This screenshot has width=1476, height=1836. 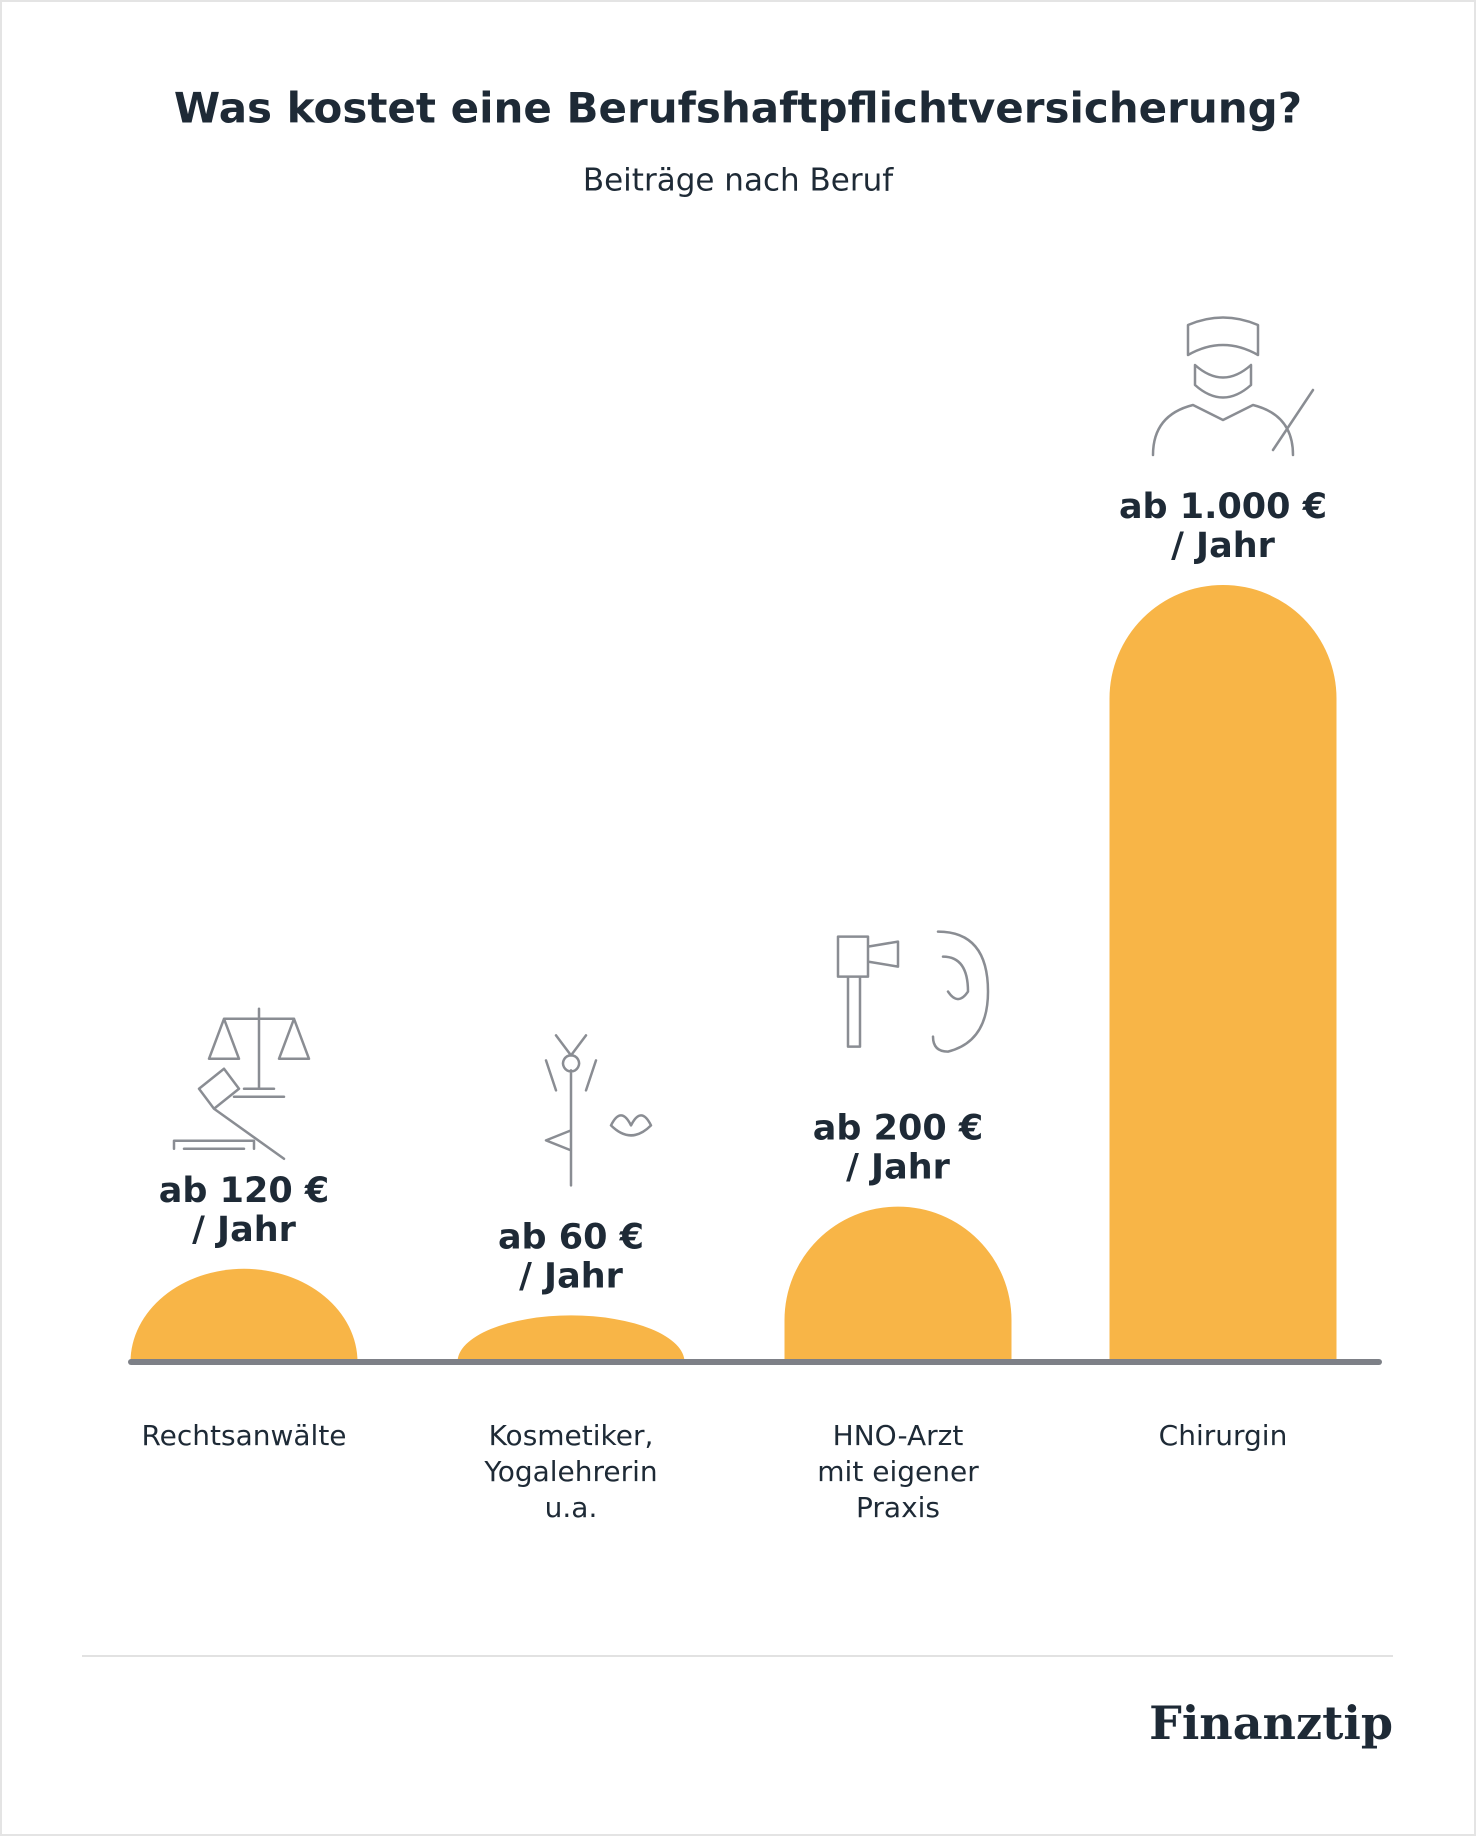 What do you see at coordinates (243, 1435) in the screenshot?
I see `x-tick-label: Rechtsanwälte` at bounding box center [243, 1435].